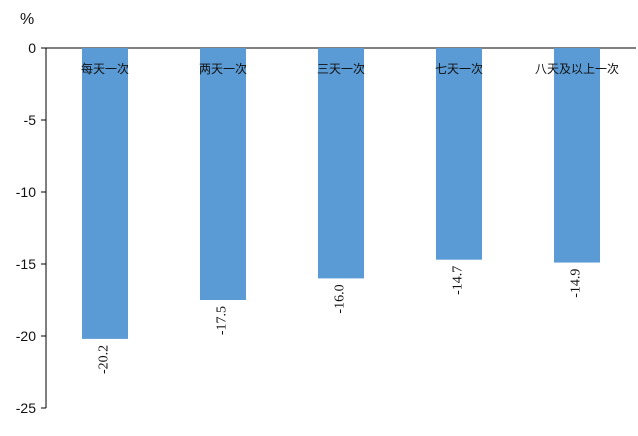  What do you see at coordinates (223, 69) in the screenshot?
I see `category-label: 两天一次` at bounding box center [223, 69].